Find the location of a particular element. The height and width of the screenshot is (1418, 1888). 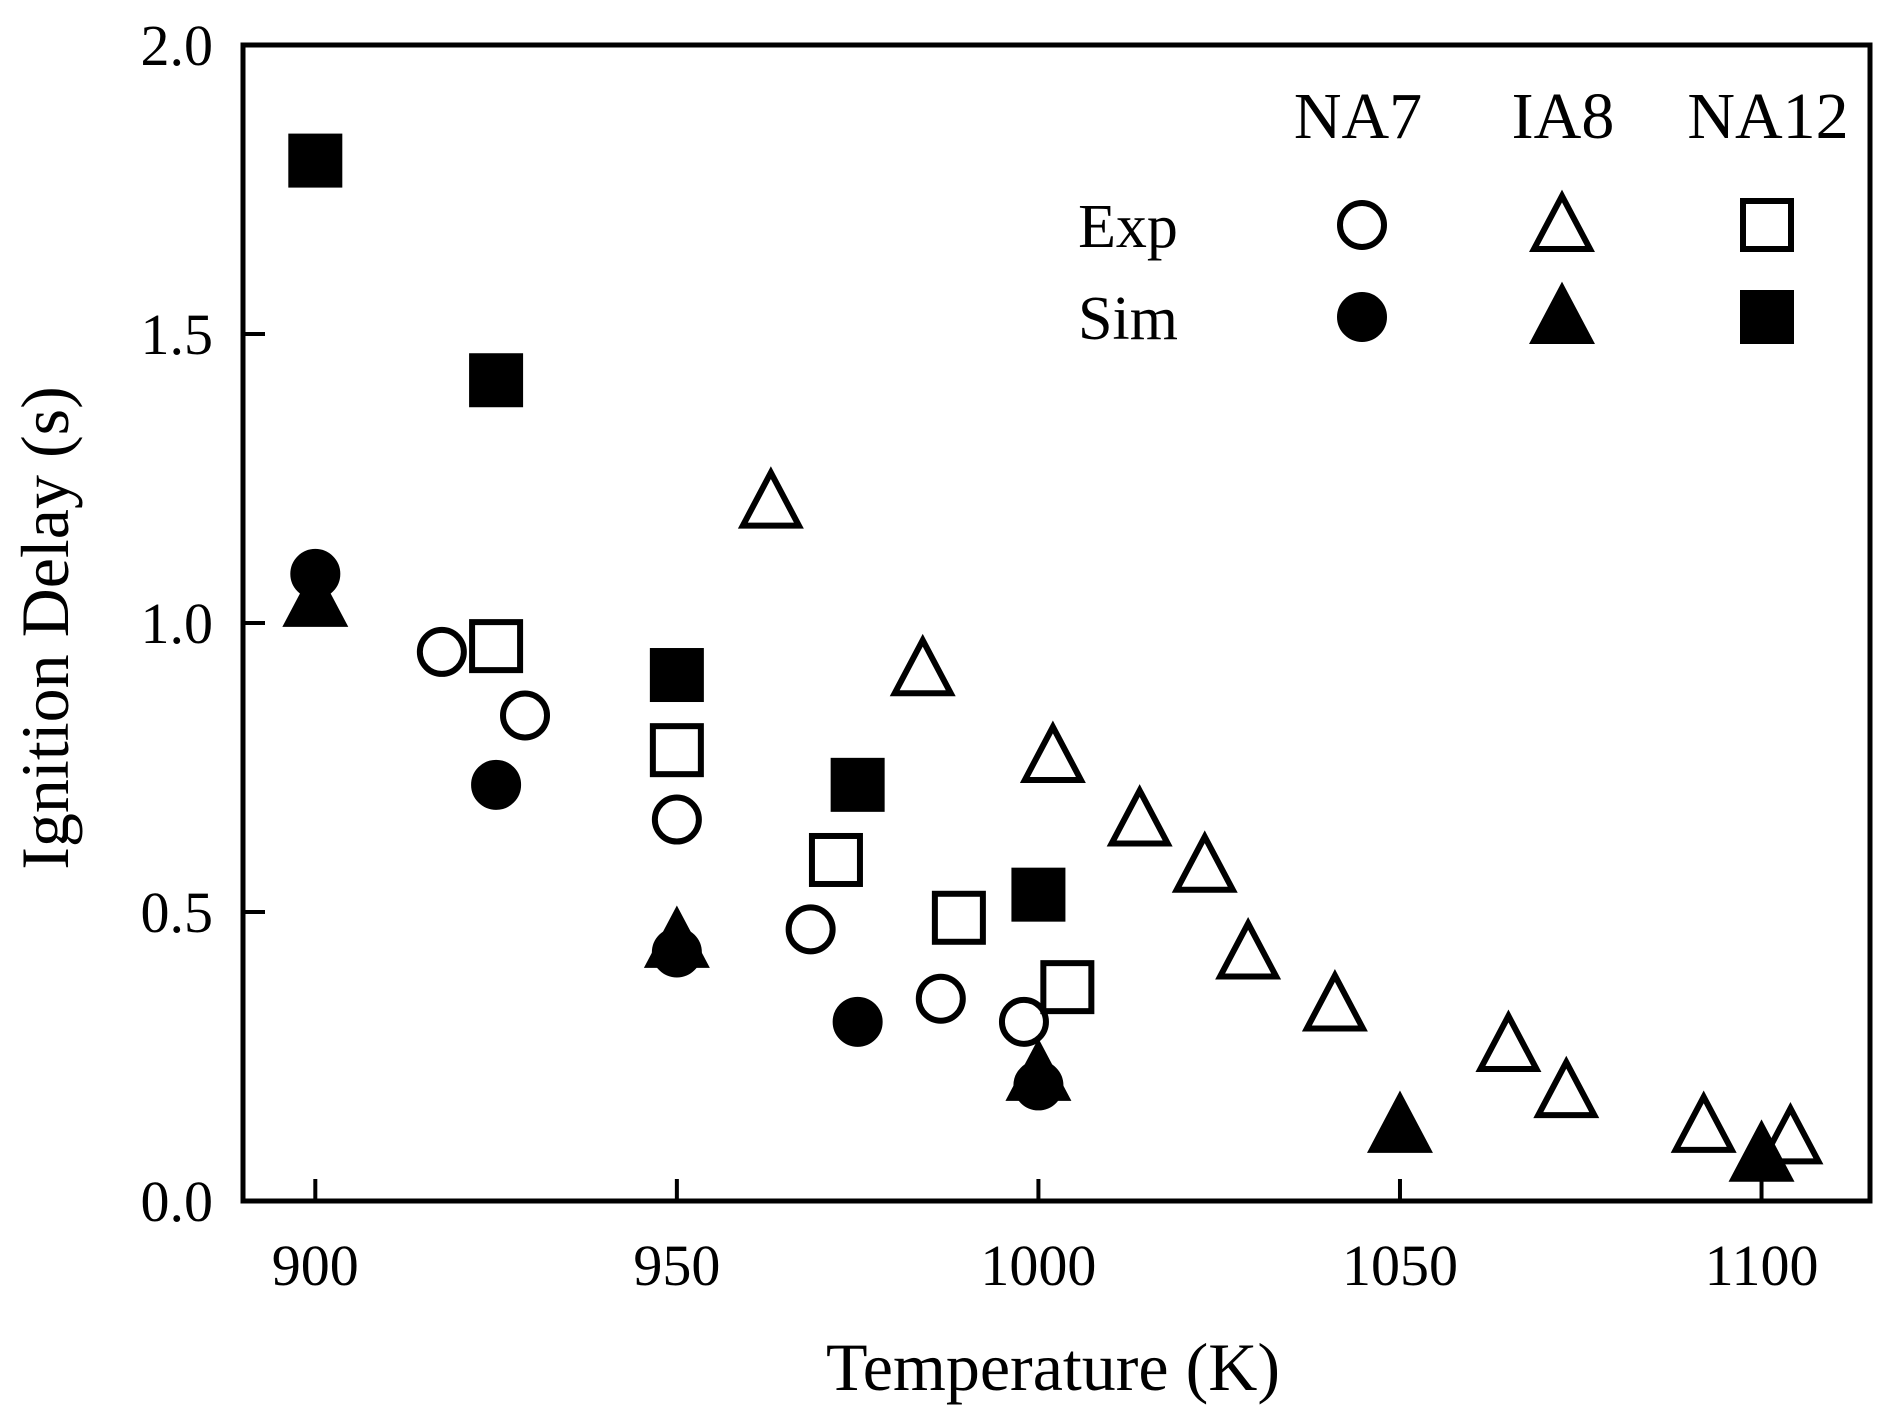

y-axis-ticks: 0.0 0.5 1.0 1.5 2.0 is located at coordinates (203, 623).